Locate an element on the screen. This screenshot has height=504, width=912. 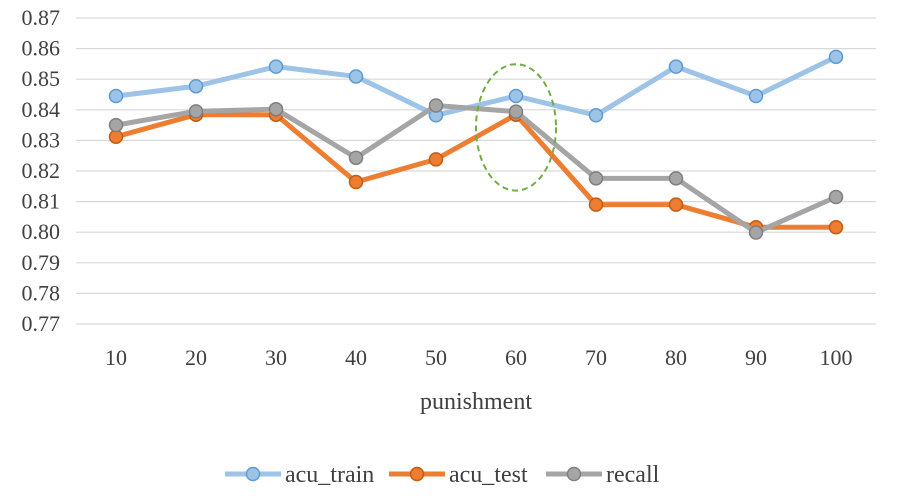
x-tick-label: 70 is located at coordinates (596, 357).